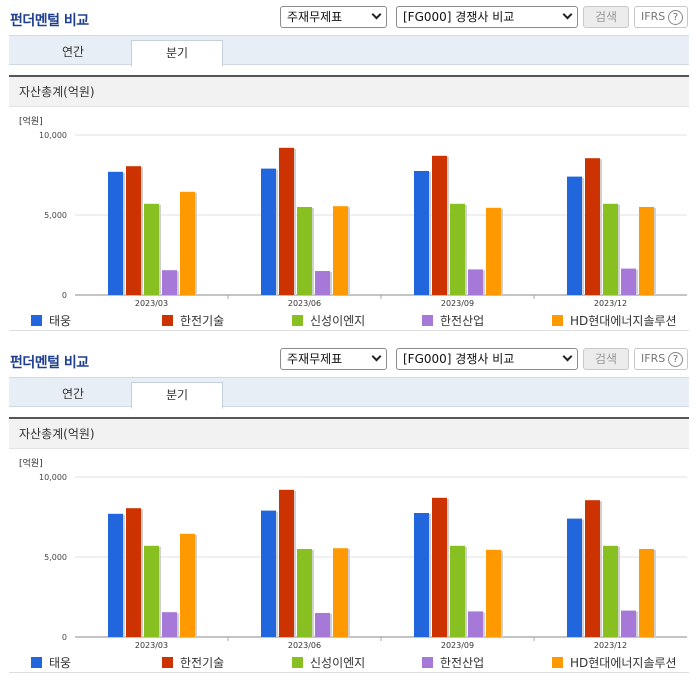  Describe the element at coordinates (338, 663) in the screenshot. I see `legend-label: 신성이엔지` at that location.